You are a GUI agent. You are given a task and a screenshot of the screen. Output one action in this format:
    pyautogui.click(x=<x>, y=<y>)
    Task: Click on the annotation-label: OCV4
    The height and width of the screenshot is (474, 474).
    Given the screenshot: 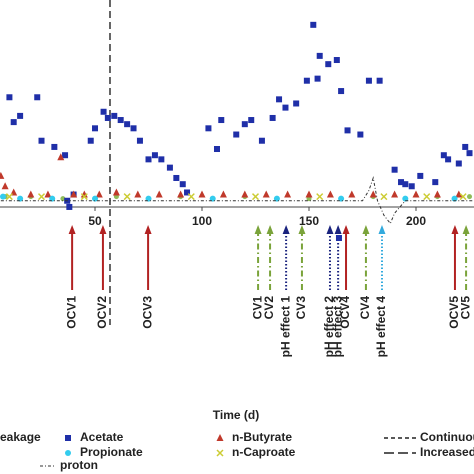 What is the action you would take?
    pyautogui.click(x=345, y=312)
    